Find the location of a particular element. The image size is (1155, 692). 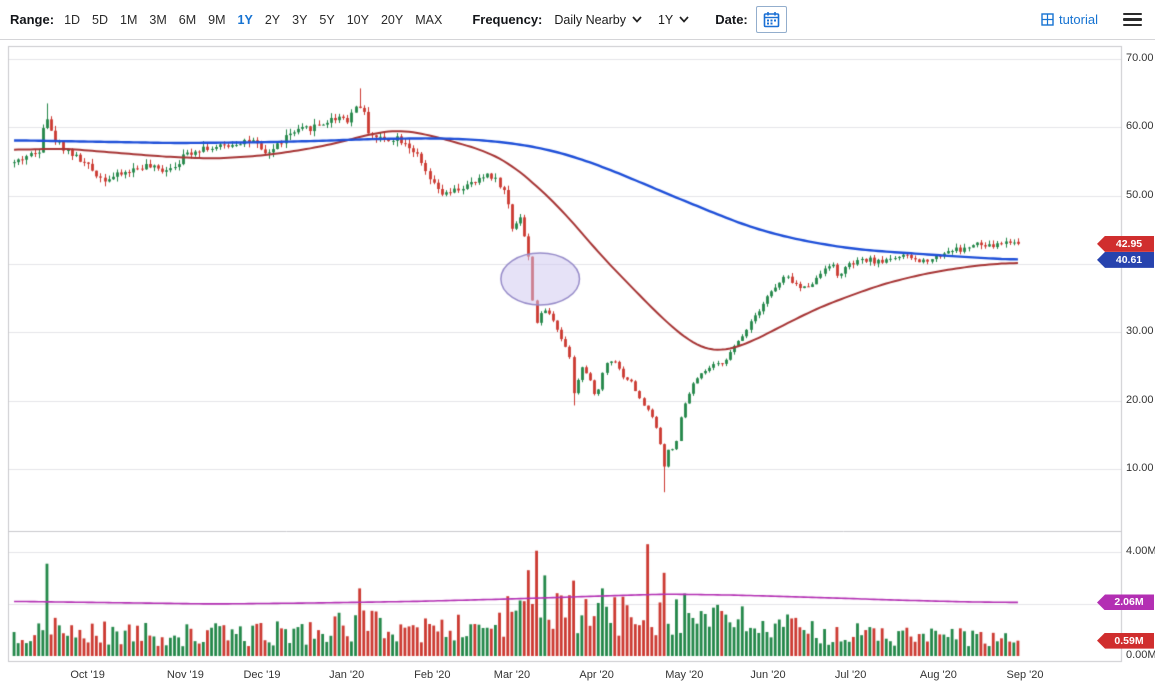

date-picker-button is located at coordinates (771, 19).